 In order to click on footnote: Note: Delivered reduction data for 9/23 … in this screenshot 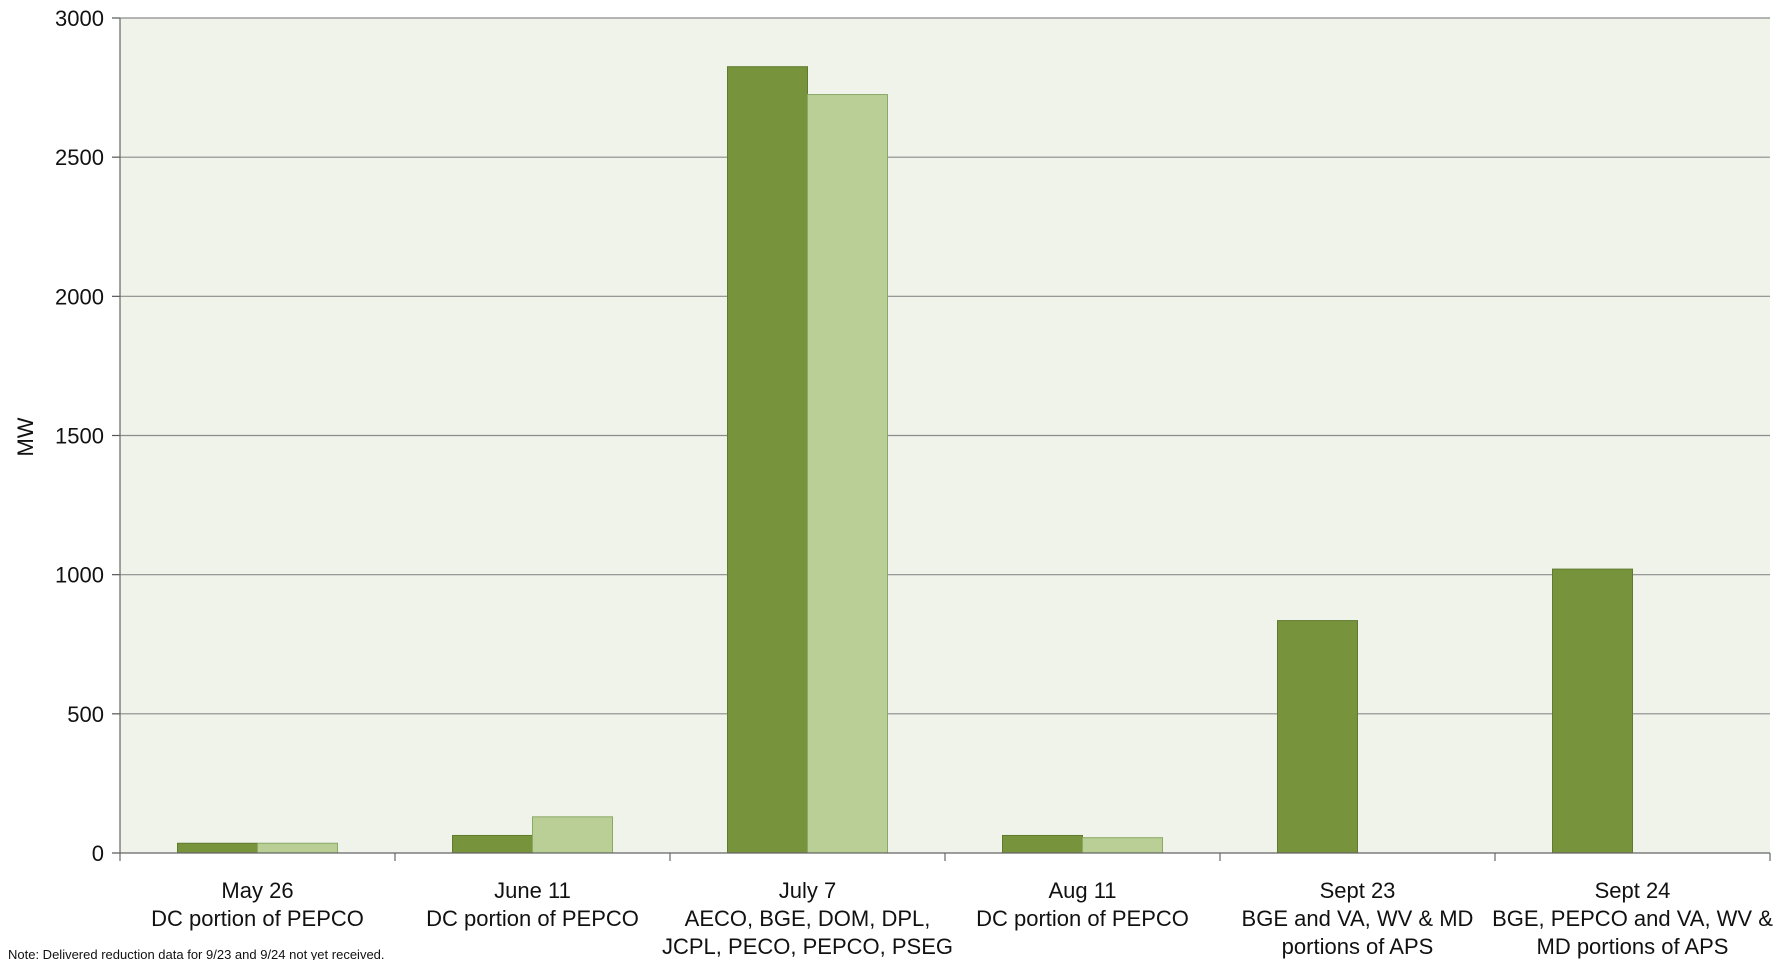, I will do `click(196, 953)`.